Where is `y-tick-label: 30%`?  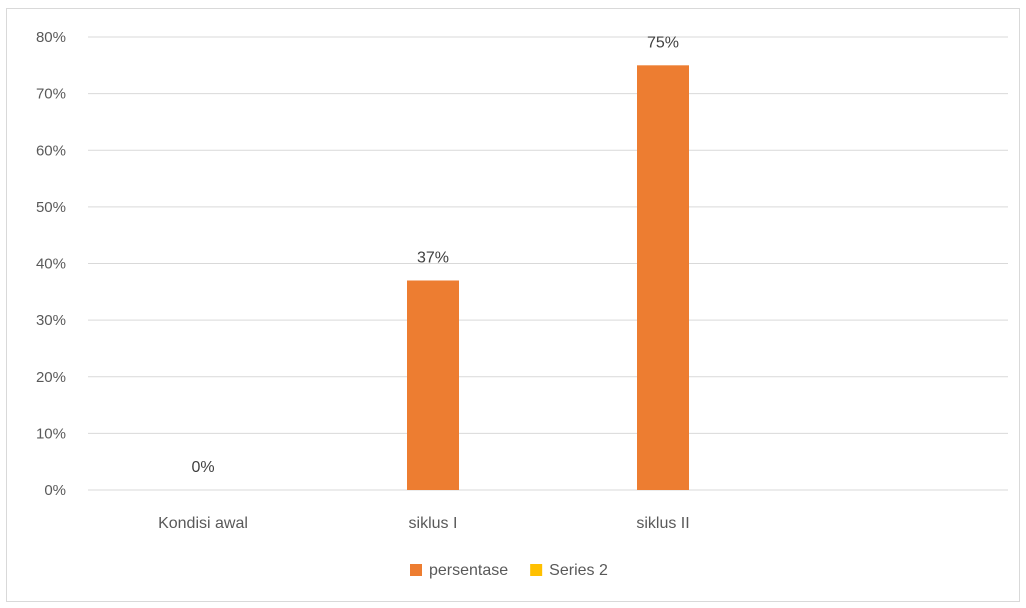
y-tick-label: 30% is located at coordinates (51, 320).